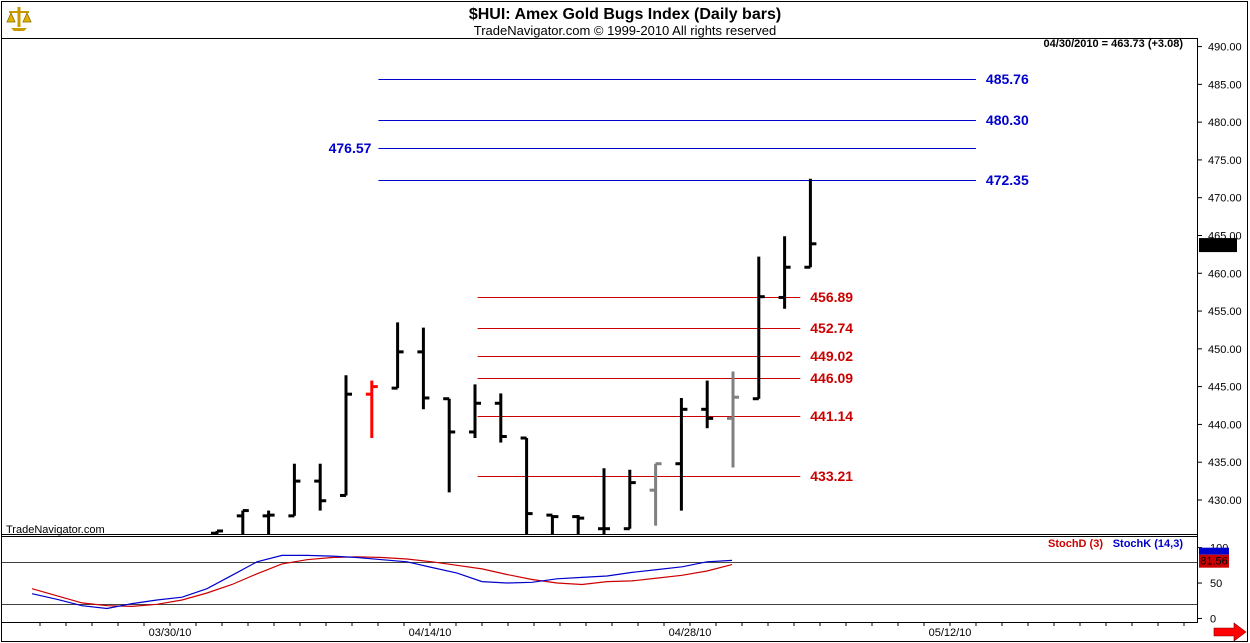 This screenshot has width=1250, height=643. Describe the element at coordinates (1225, 48) in the screenshot. I see `y-tick-label: 490.00` at that location.